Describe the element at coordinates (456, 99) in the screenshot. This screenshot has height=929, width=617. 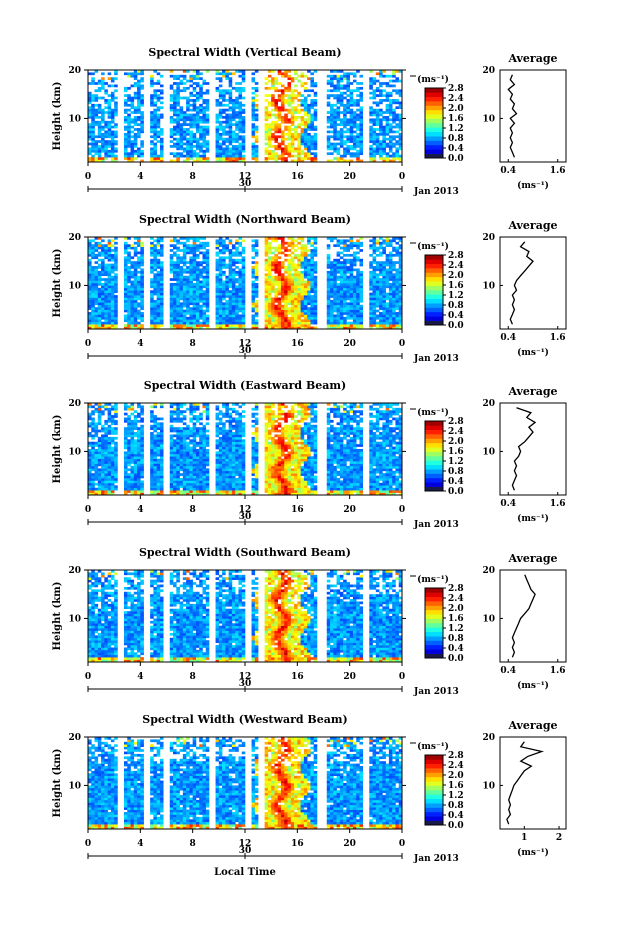
I see `colorbar-tick-label: 2.4` at that location.